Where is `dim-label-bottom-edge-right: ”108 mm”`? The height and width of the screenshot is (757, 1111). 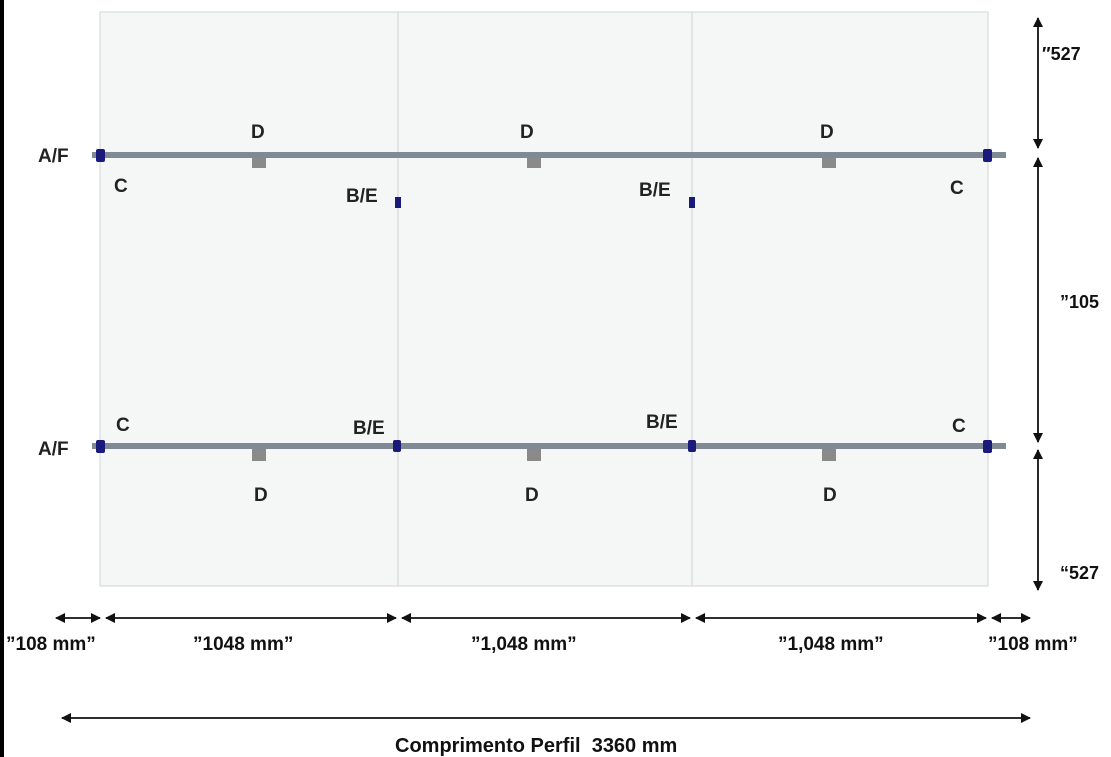 dim-label-bottom-edge-right: ”108 mm” is located at coordinates (1033, 644).